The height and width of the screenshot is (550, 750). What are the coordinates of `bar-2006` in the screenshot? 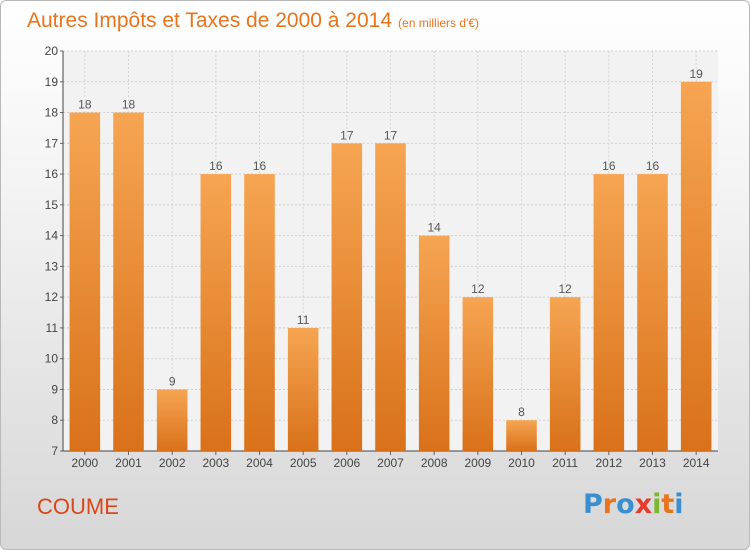 It's located at (347, 297).